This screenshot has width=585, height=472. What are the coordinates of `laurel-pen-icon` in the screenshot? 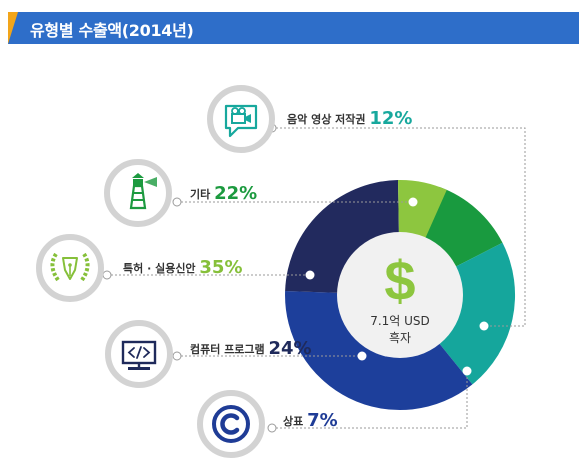 It's located at (70, 268).